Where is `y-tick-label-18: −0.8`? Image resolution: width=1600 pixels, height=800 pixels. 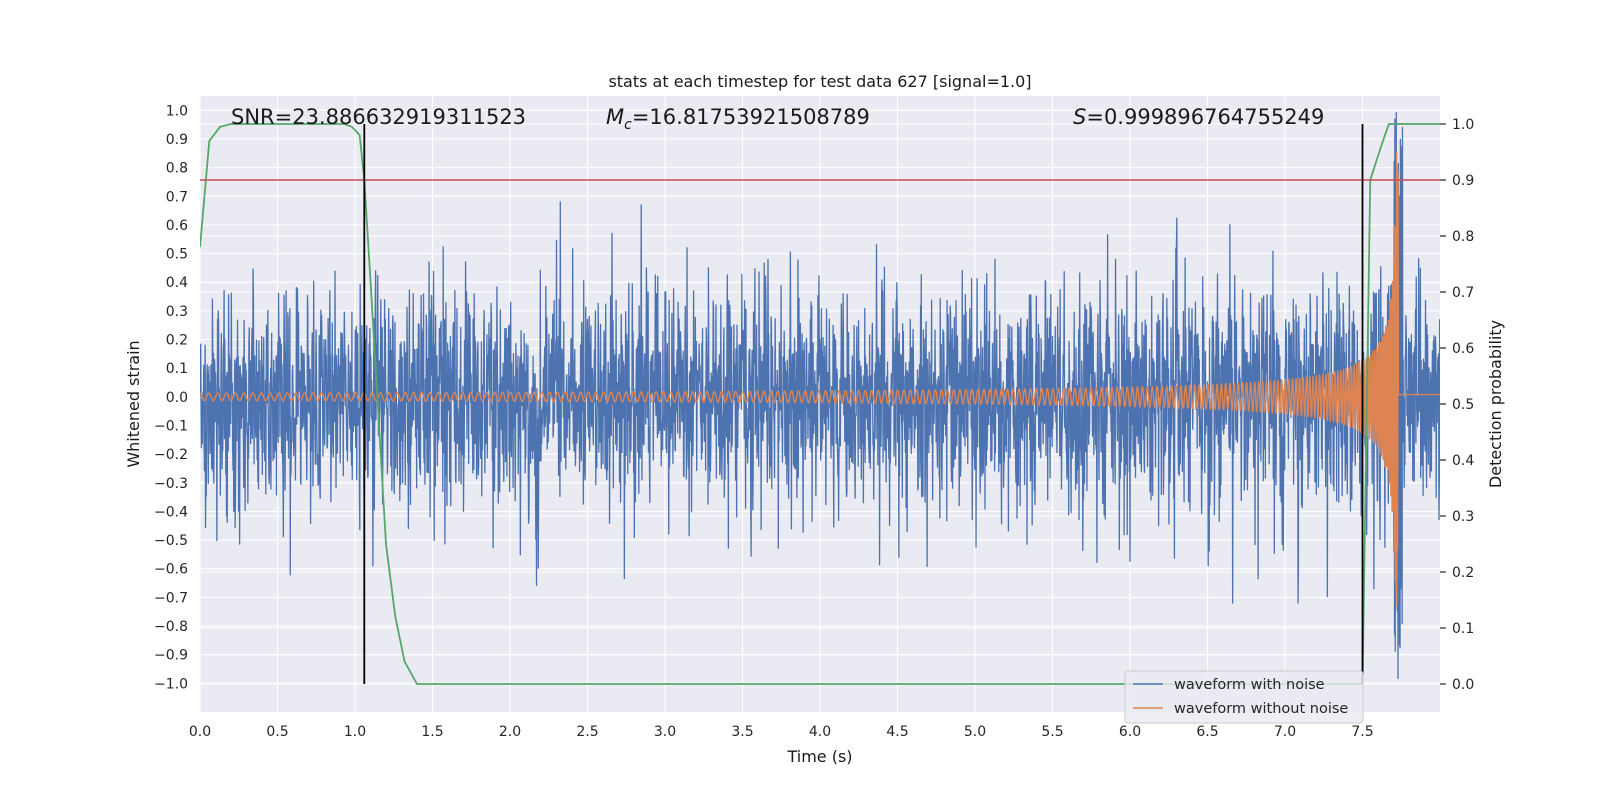 y-tick-label-18: −0.8 is located at coordinates (171, 627).